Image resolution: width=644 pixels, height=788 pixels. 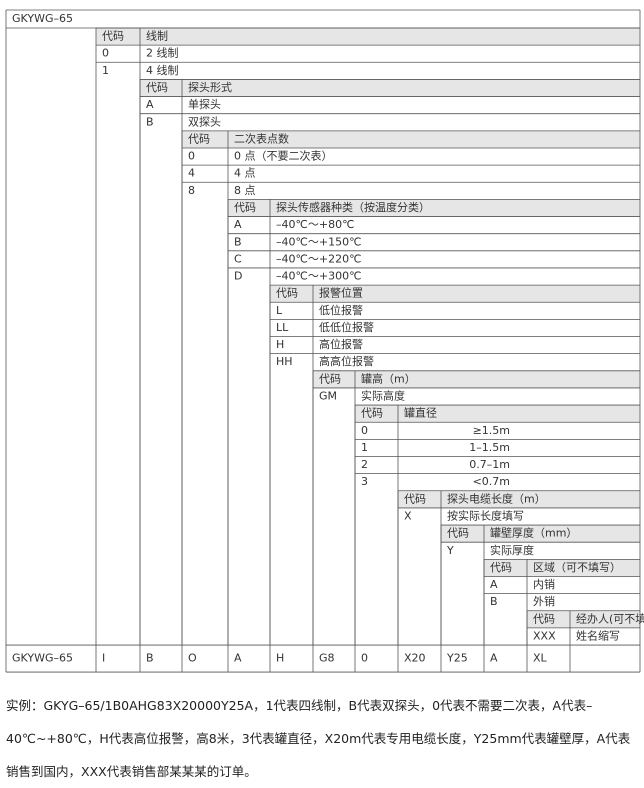 What do you see at coordinates (191, 190) in the screenshot?
I see `option-code: 8` at bounding box center [191, 190].